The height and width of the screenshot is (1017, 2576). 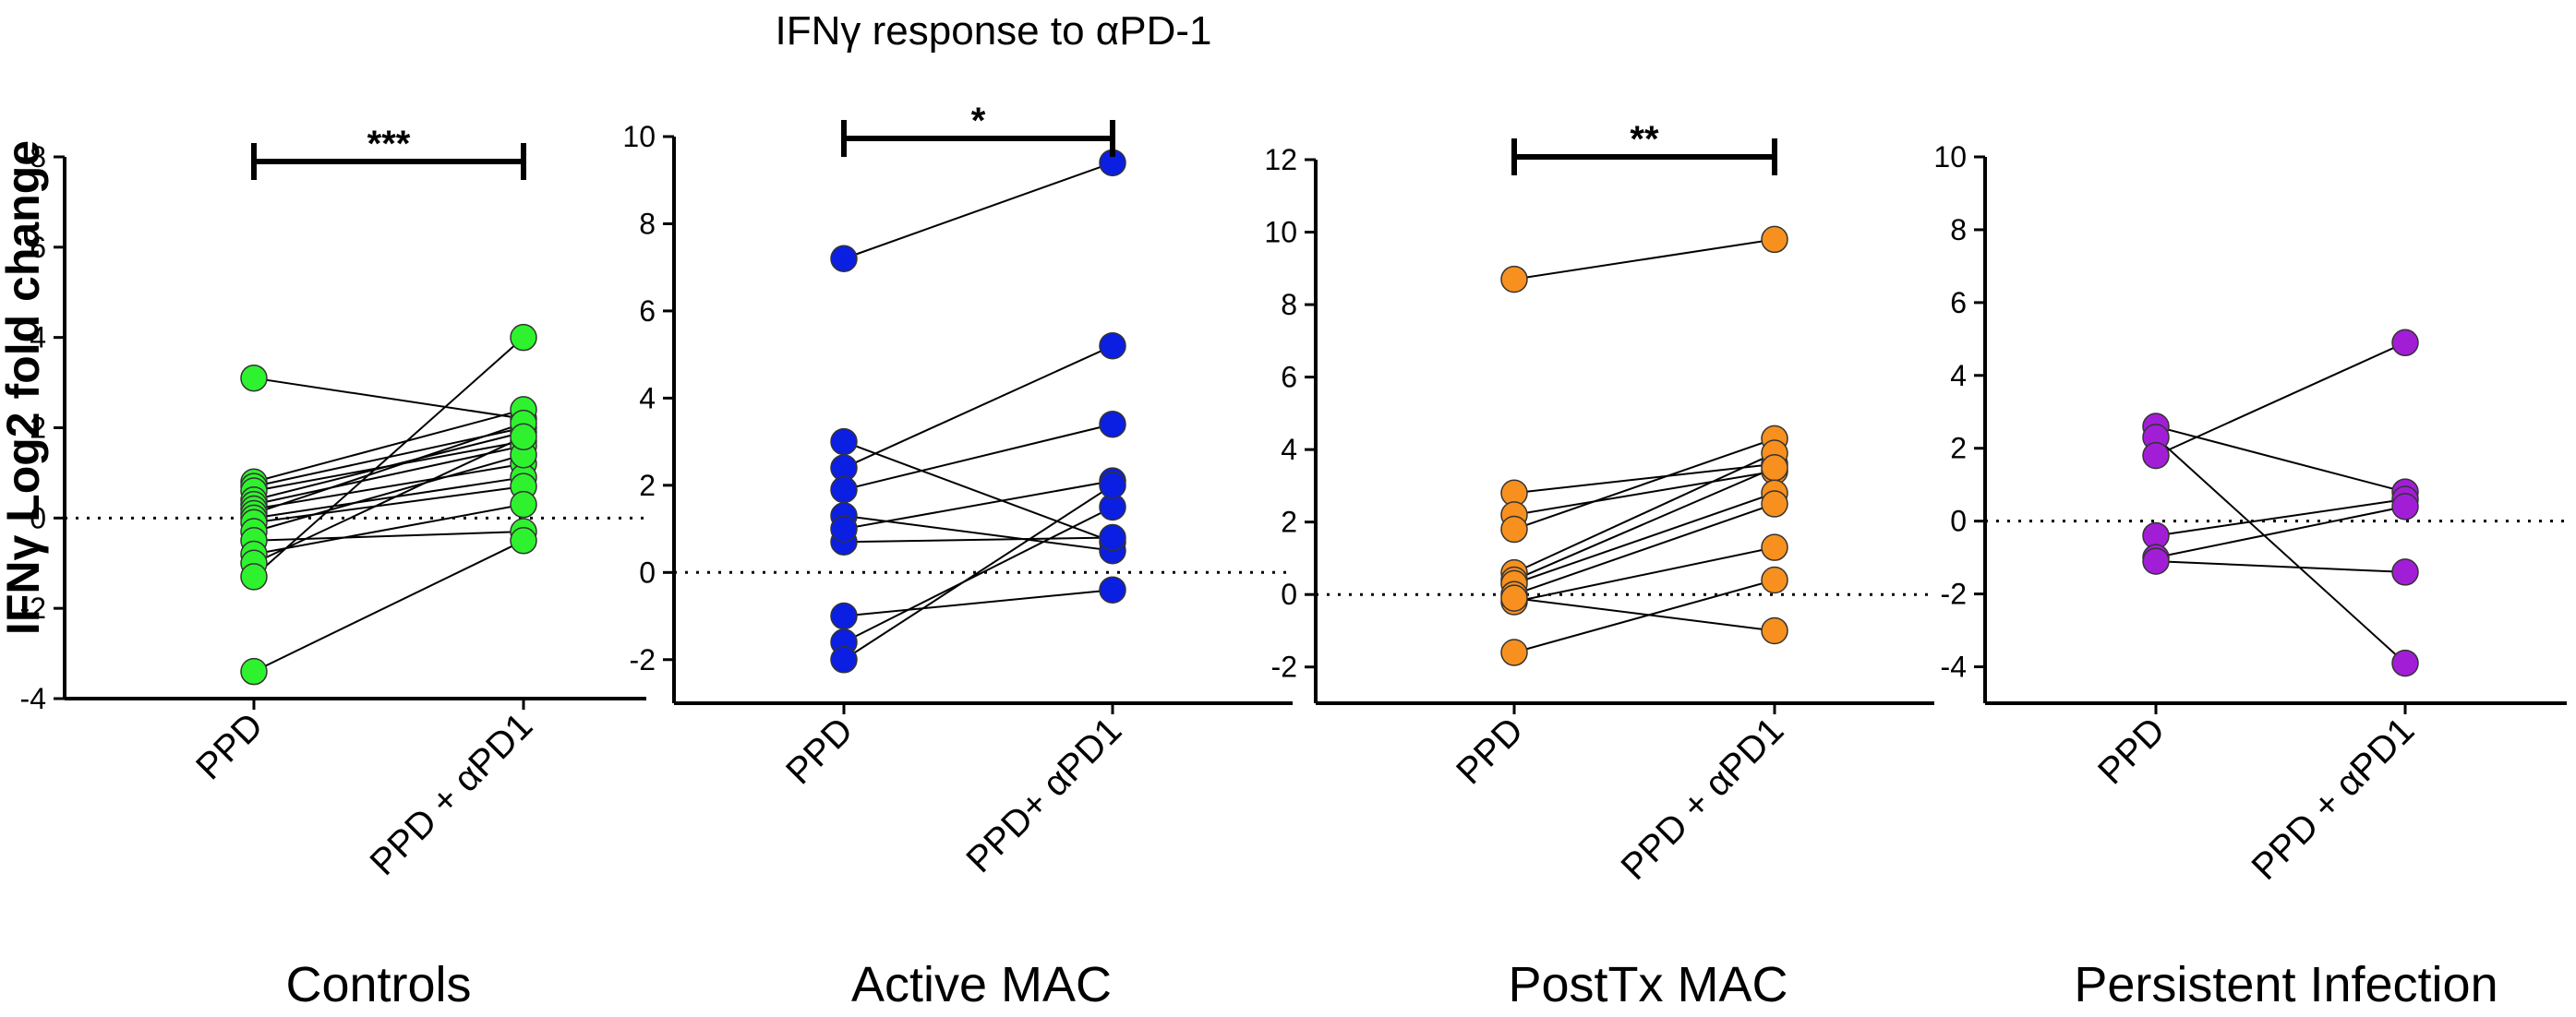 What do you see at coordinates (639, 136) in the screenshot?
I see `y-tick-label: 10` at bounding box center [639, 136].